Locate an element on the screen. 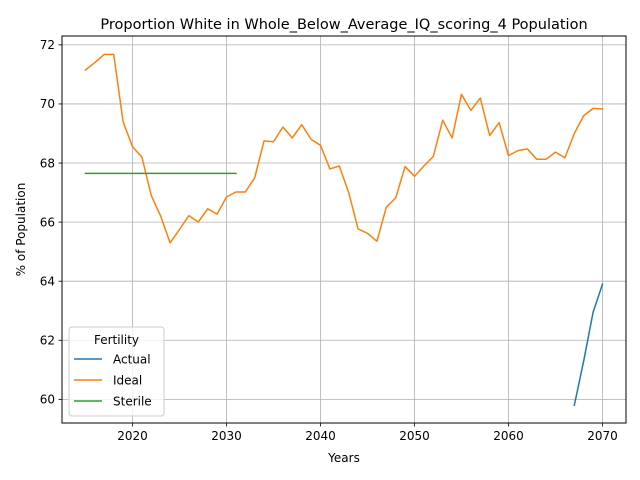 This screenshot has width=640, height=480. x-tick-label: 2050 is located at coordinates (414, 436).